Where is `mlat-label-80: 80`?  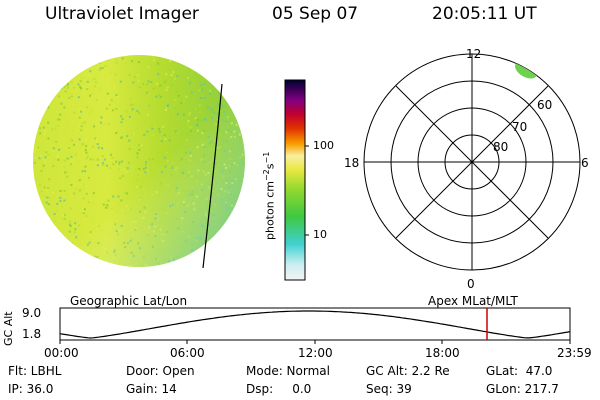
mlat-label-80: 80 is located at coordinates (501, 147).